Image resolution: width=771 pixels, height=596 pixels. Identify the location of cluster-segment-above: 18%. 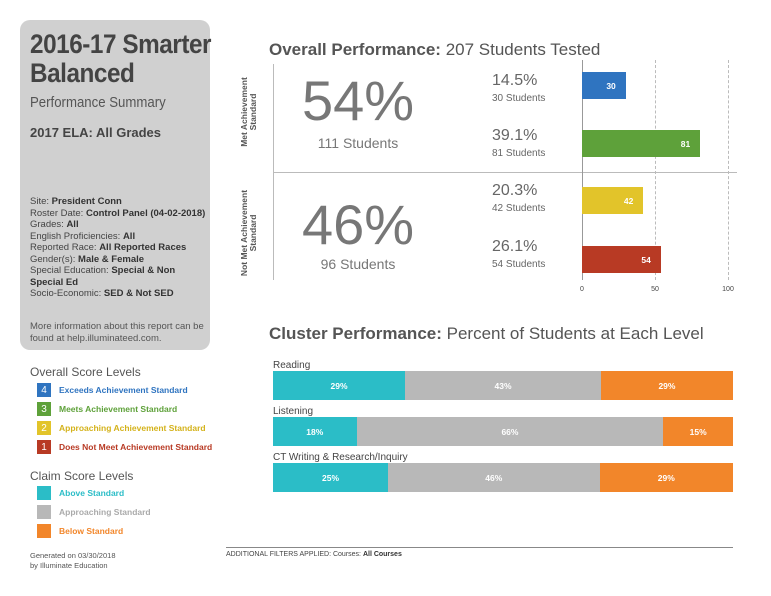
(315, 431).